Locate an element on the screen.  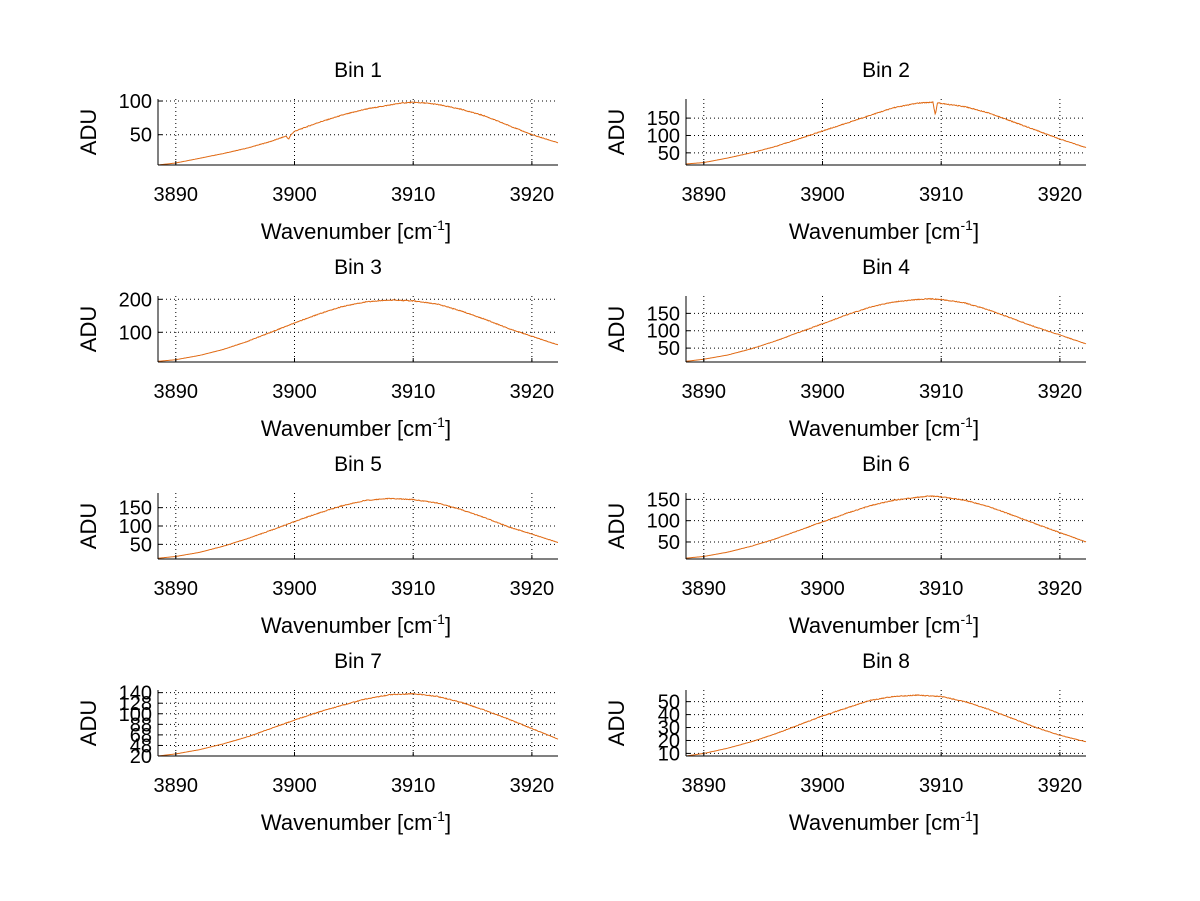
y-tick-label: 128 is located at coordinates (135, 704).